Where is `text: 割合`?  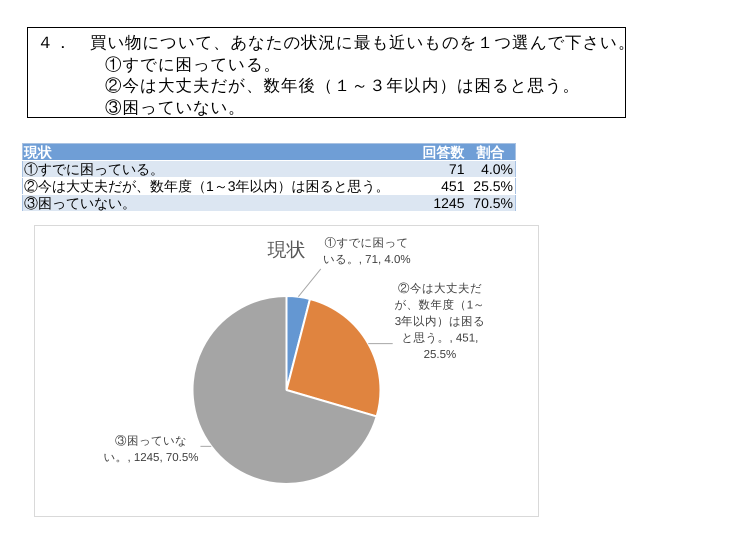 text: 割合 is located at coordinates (491, 152).